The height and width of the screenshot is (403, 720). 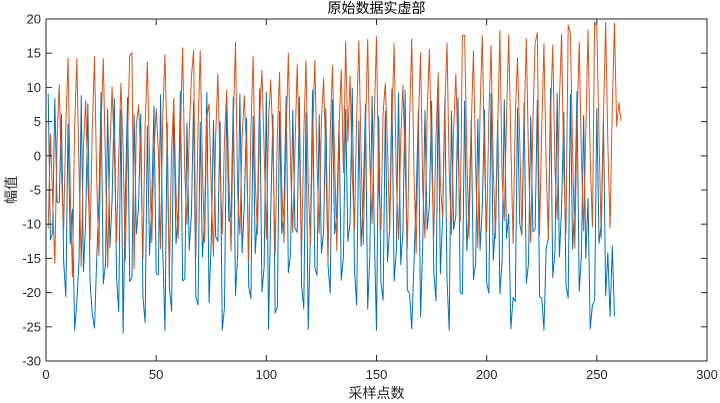 I want to click on x-tick-label: 0, so click(x=45, y=374).